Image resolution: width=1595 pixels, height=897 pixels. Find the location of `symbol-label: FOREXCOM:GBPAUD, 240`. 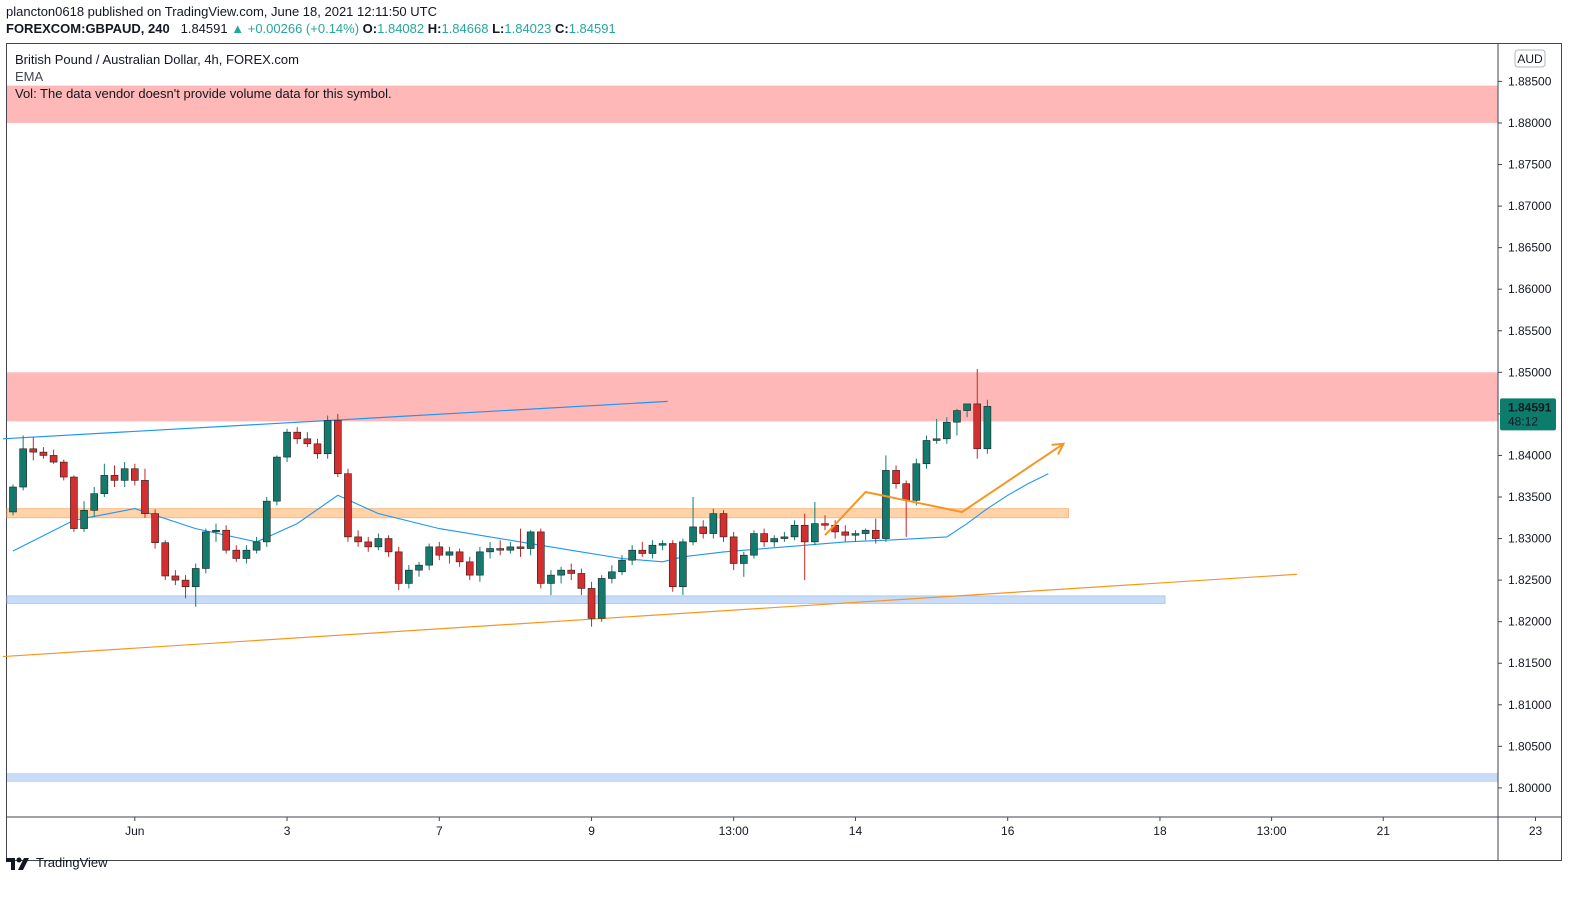

symbol-label: FOREXCOM:GBPAUD, 240 is located at coordinates (88, 28).